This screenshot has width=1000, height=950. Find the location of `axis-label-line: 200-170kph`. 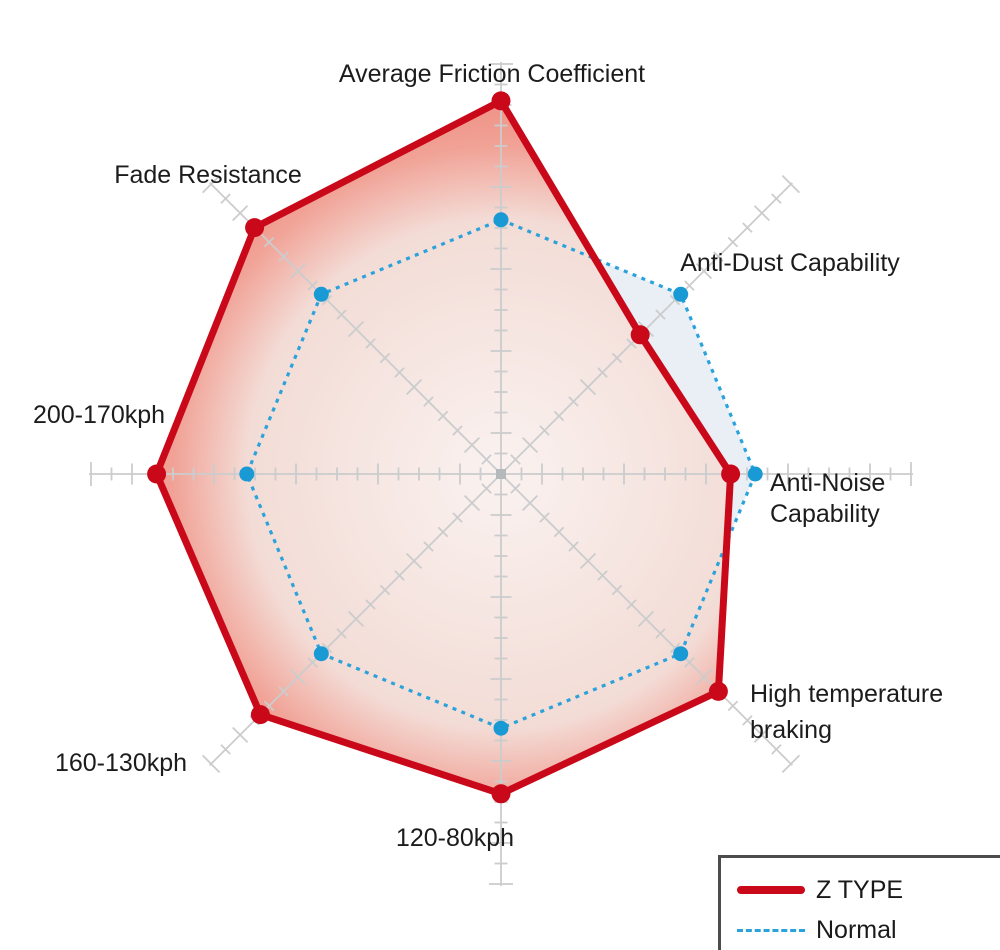

axis-label-line: 200-170kph is located at coordinates (99, 415).